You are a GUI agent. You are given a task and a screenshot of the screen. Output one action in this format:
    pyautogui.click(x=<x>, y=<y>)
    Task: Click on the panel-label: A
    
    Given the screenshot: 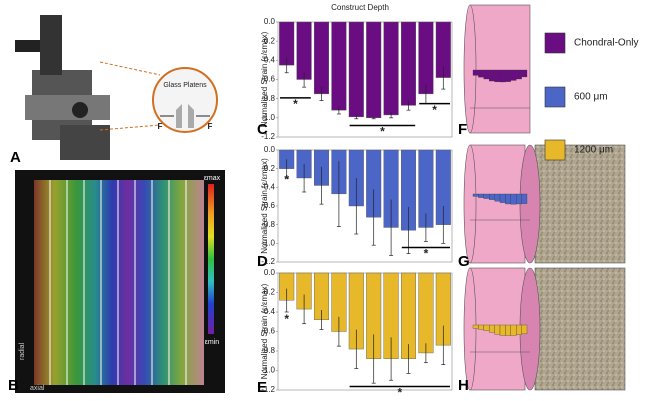 What is the action you would take?
    pyautogui.click(x=15, y=157)
    